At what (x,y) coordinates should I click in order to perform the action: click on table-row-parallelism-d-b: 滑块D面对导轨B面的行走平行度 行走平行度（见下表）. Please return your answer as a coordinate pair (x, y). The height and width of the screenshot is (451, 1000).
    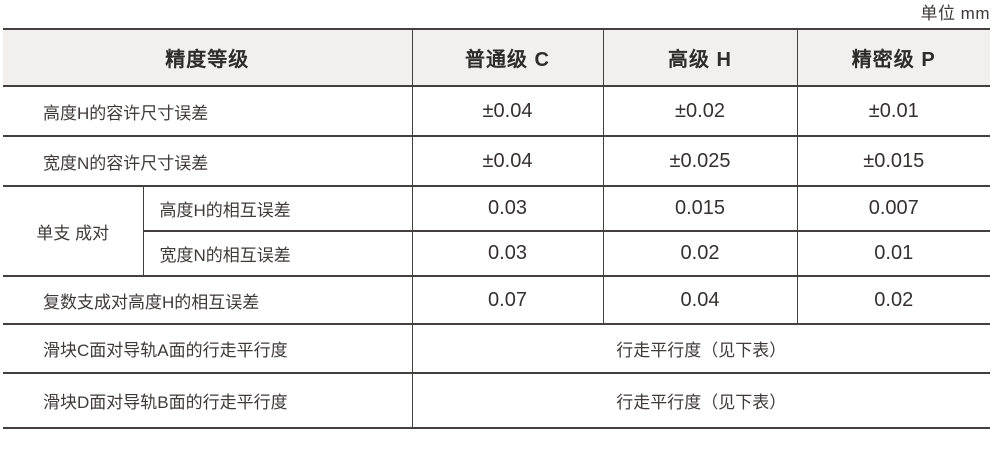
    Looking at the image, I should click on (496, 401).